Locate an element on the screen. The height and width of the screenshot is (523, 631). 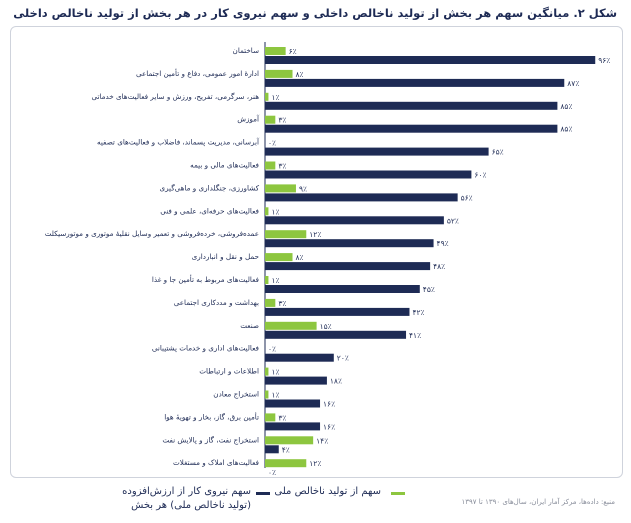
category-label: استخراج نفت، گاز و پالایش نفت is located at coordinates (210, 439).